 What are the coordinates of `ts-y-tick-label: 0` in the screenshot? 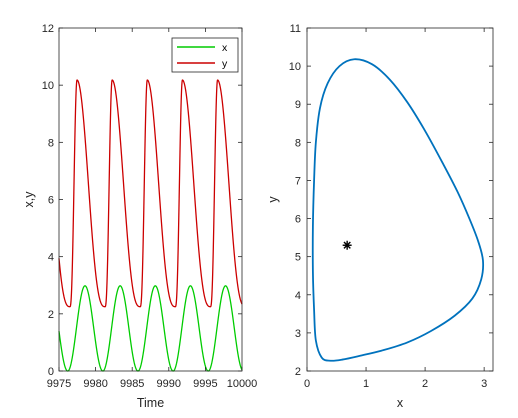 It's located at (51, 372).